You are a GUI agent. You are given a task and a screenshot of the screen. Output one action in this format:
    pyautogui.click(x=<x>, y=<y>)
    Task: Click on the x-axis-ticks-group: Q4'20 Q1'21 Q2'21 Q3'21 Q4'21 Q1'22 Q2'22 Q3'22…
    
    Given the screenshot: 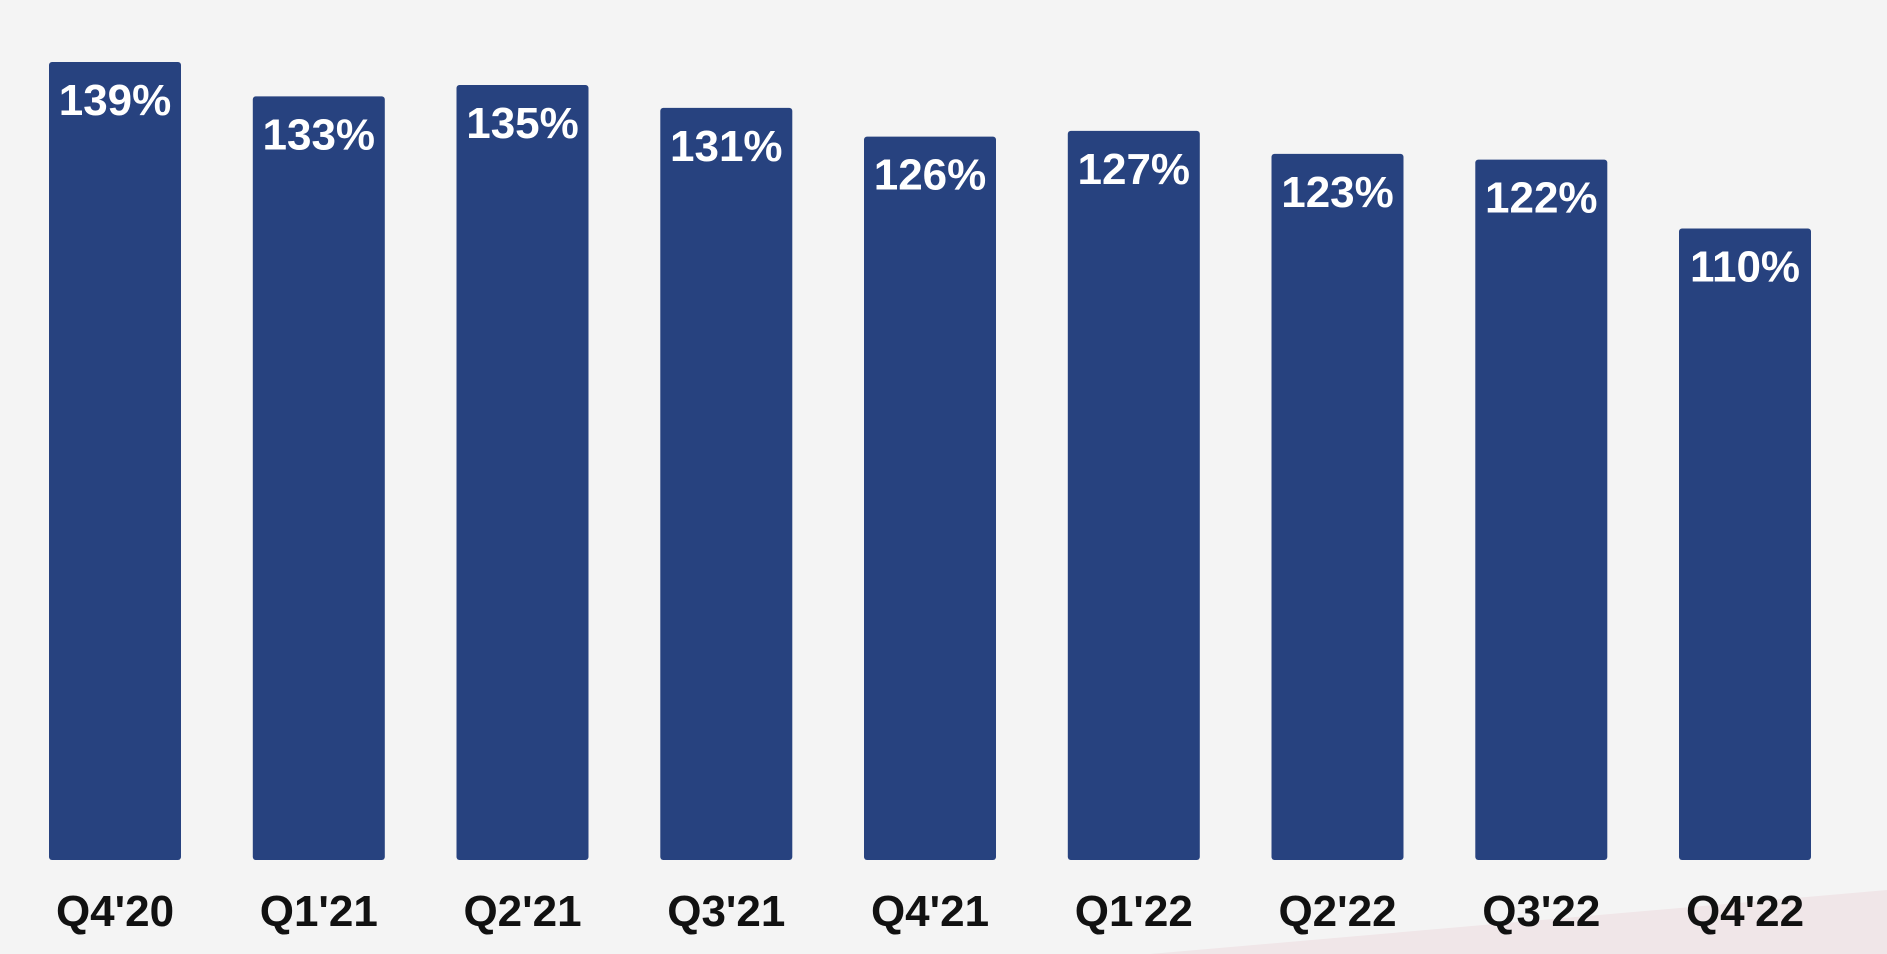 What is the action you would take?
    pyautogui.click(x=930, y=911)
    